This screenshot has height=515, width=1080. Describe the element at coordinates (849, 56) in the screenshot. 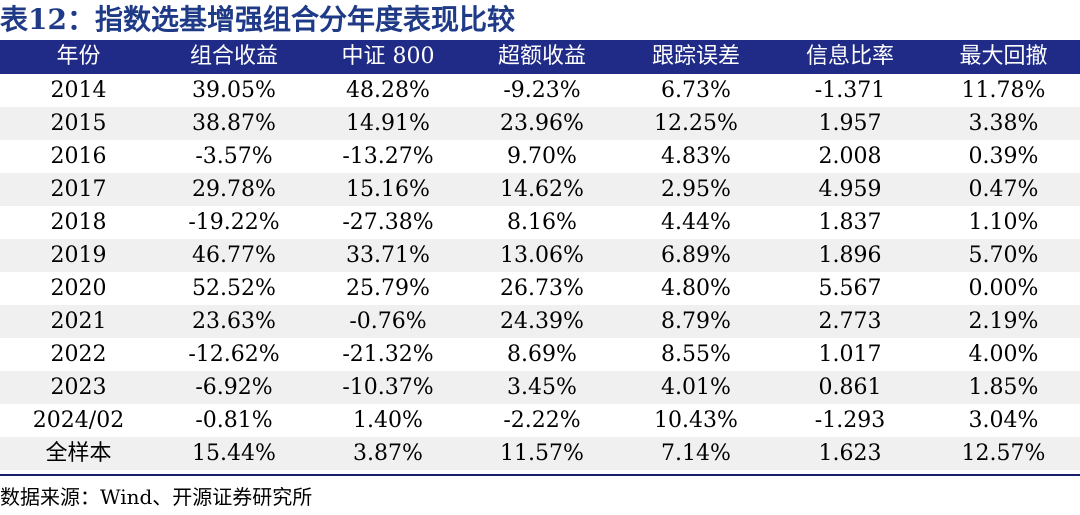

I see `header-information-ratio: 信息比率` at that location.